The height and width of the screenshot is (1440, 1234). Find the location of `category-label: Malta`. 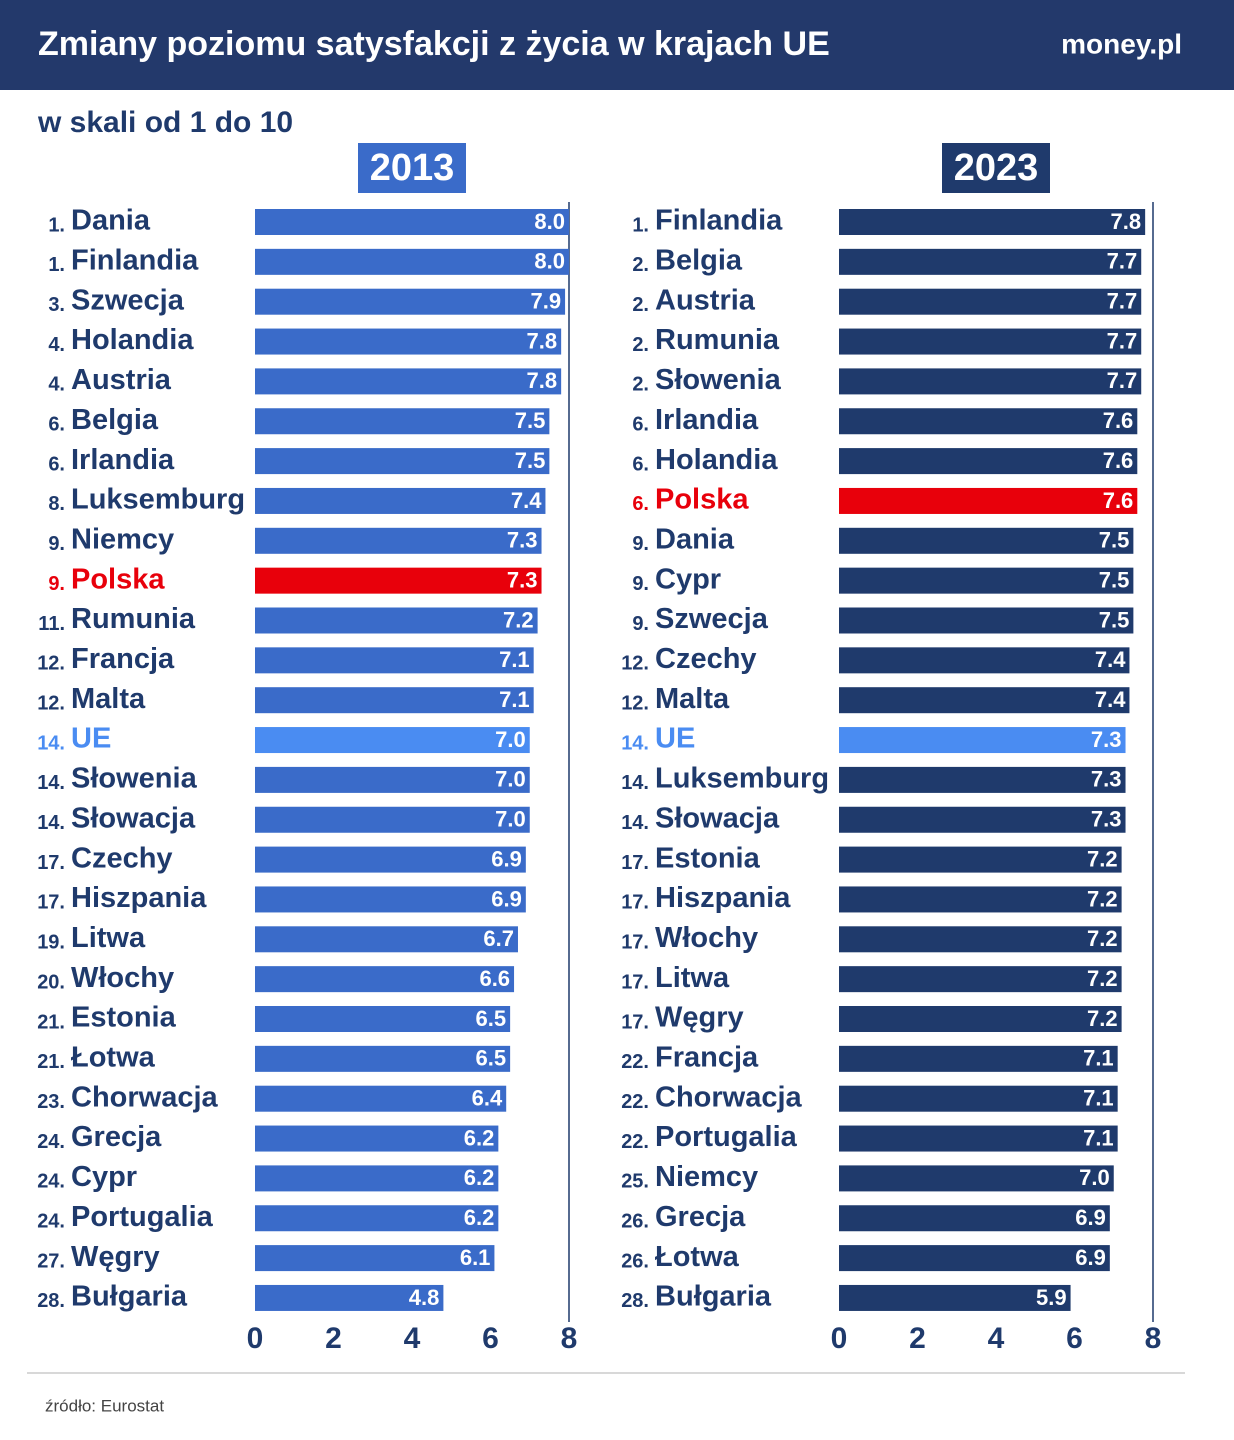

category-label: Malta is located at coordinates (692, 699).